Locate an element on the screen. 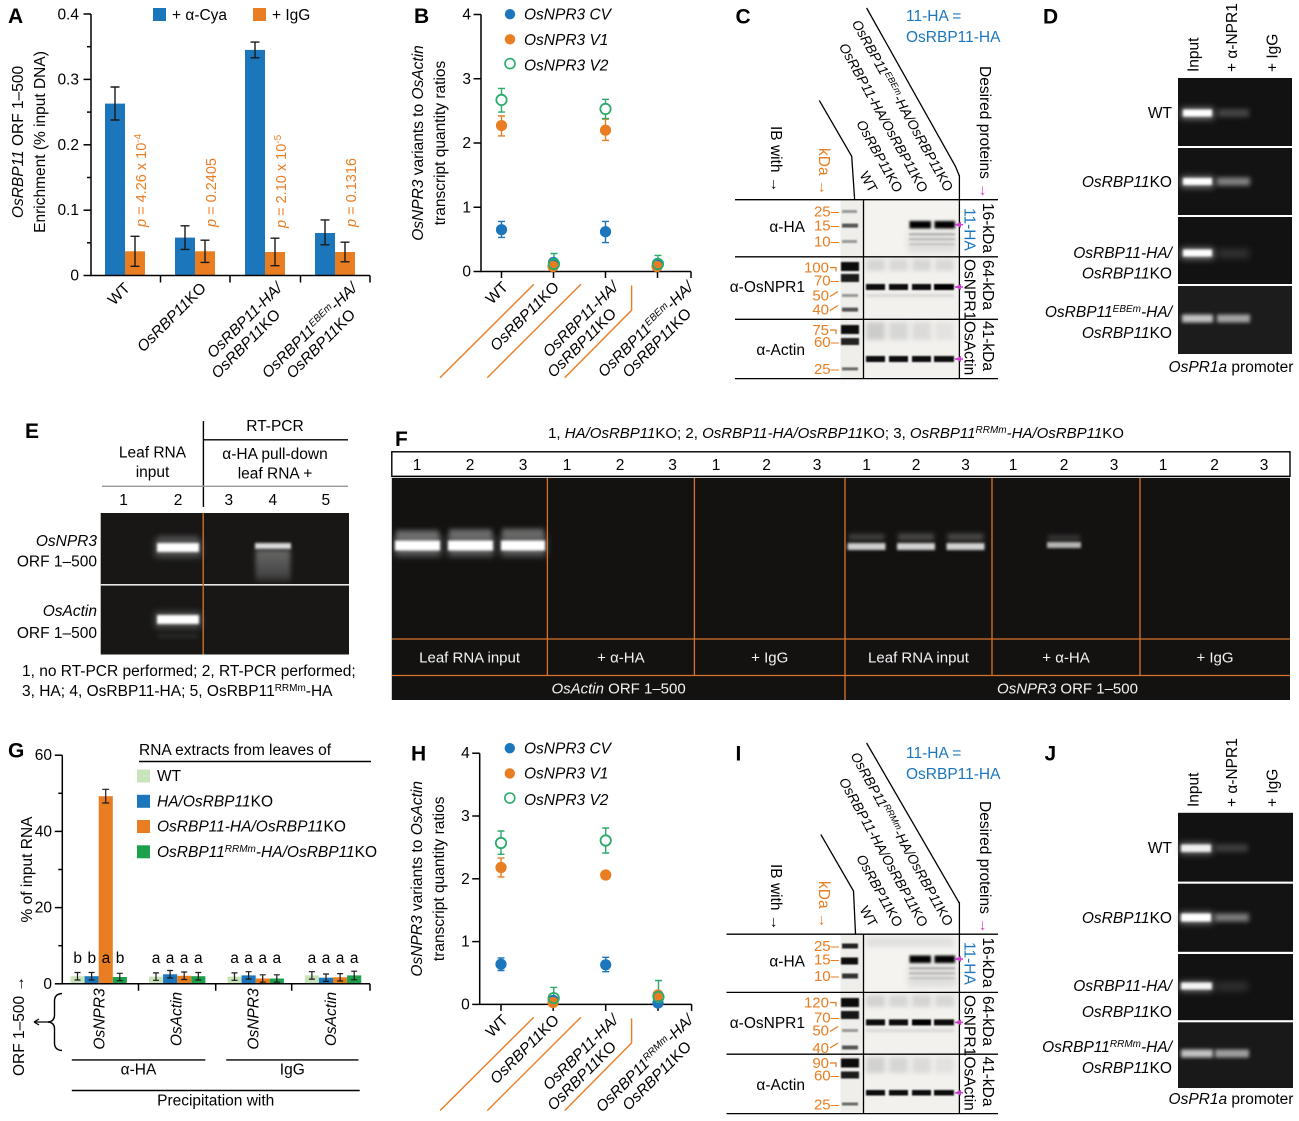  svg-text: leaf RNA + is located at coordinates (275, 474).